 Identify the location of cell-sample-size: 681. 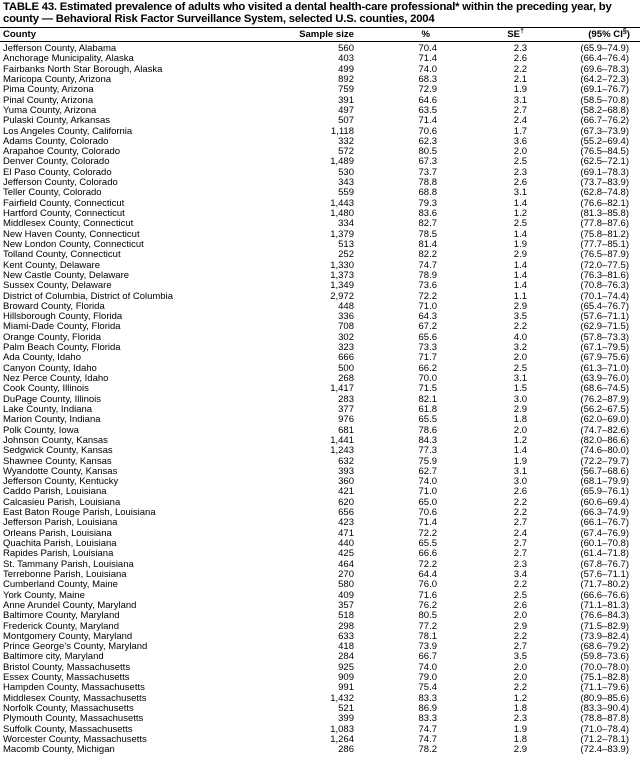
(346, 430).